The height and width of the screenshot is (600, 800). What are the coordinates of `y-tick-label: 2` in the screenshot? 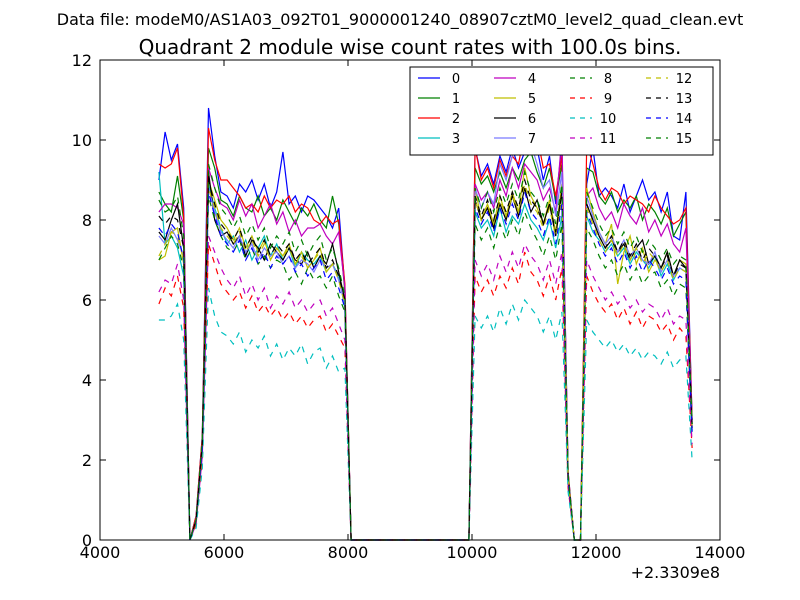 It's located at (87, 460).